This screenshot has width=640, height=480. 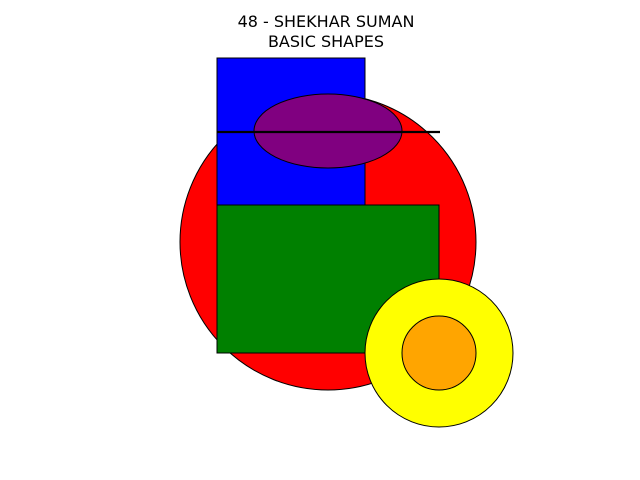 What do you see at coordinates (439, 353) in the screenshot?
I see `orange-circle` at bounding box center [439, 353].